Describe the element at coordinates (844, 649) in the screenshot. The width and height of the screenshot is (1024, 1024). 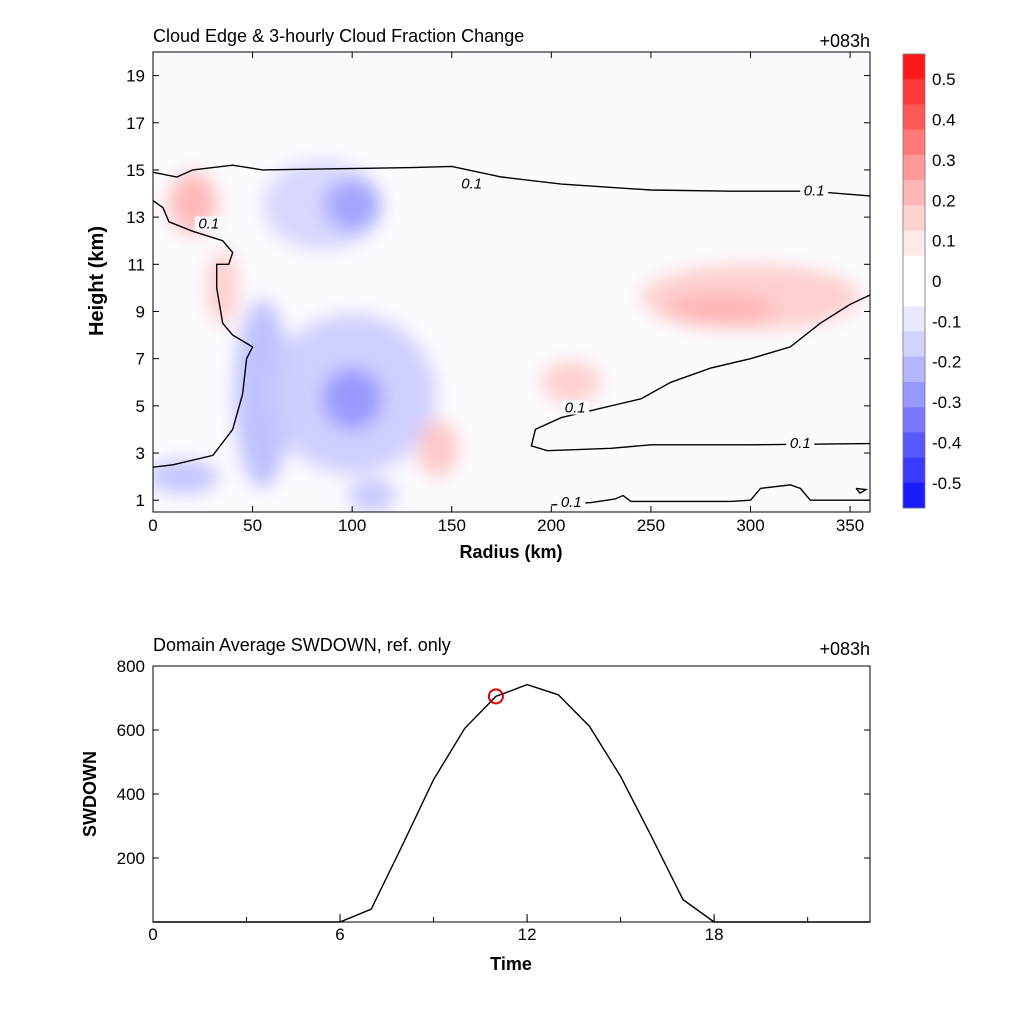
I see `swdown-time-label: +083h` at that location.